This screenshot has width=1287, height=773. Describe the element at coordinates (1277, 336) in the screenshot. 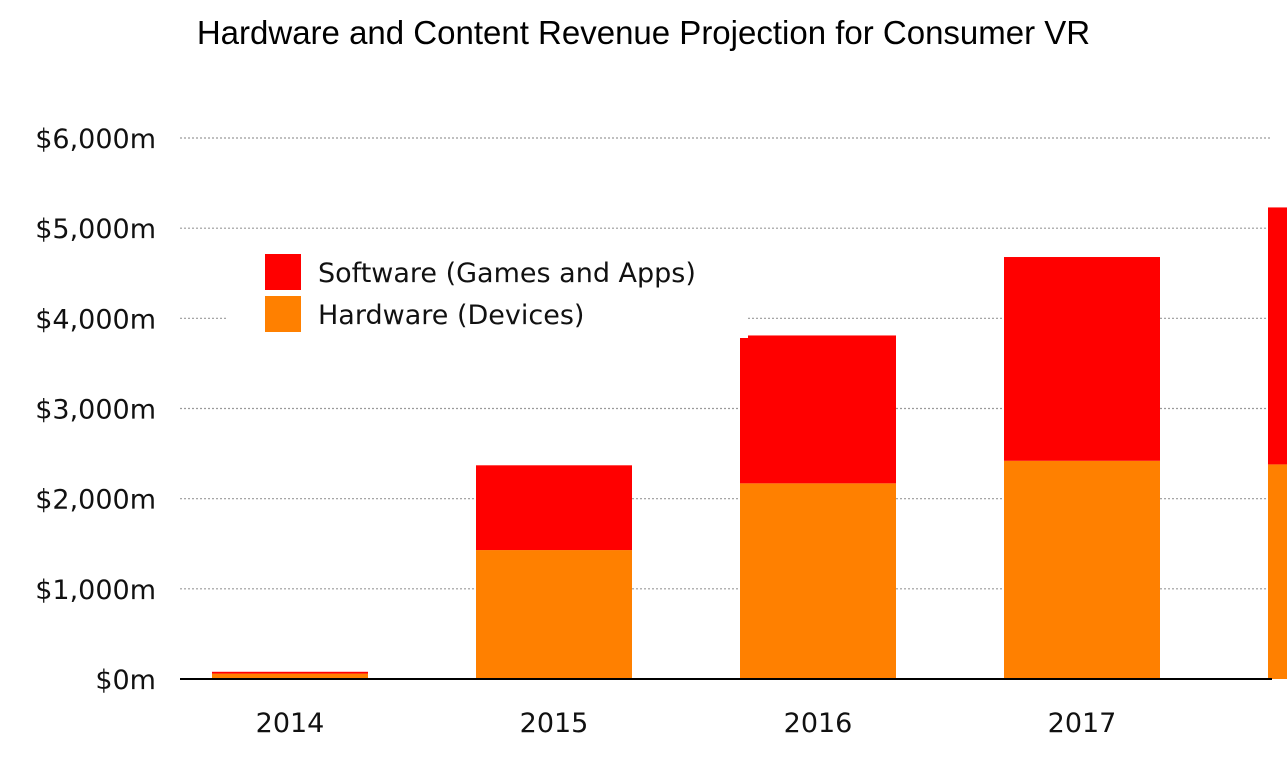

I see `bar-software-2018` at that location.